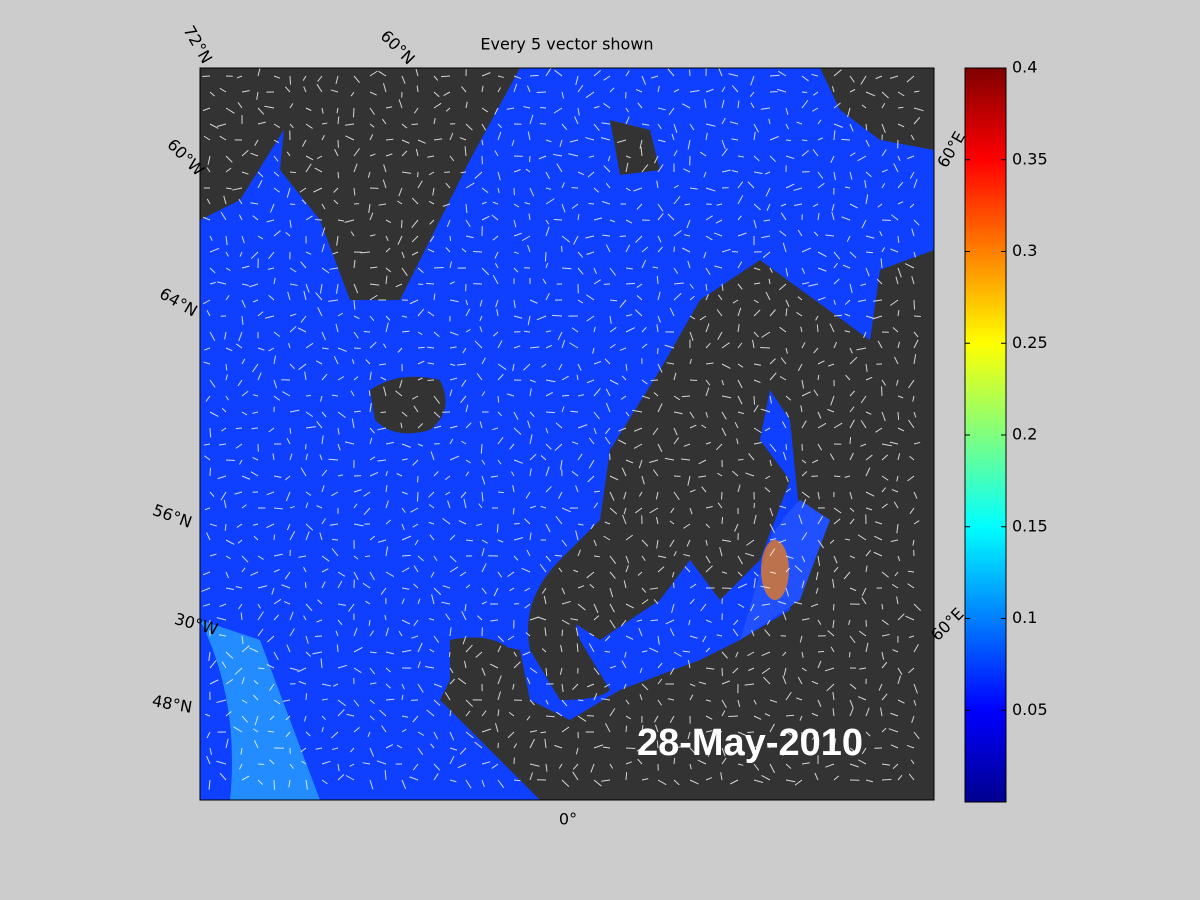 This screenshot has width=1200, height=900. Describe the element at coordinates (400, 184) in the screenshot. I see `greenland-north` at that location.